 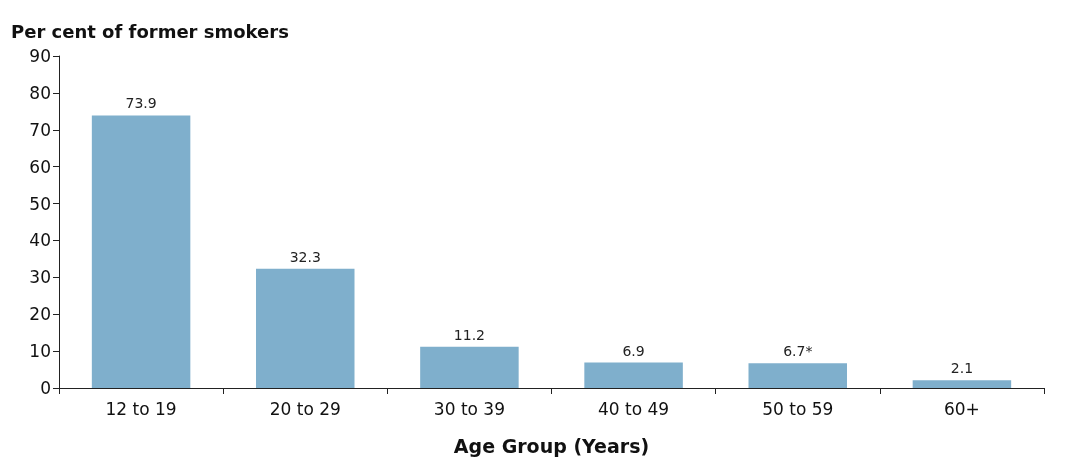 I want to click on x-tick-label: 60+, so click(x=961, y=408).